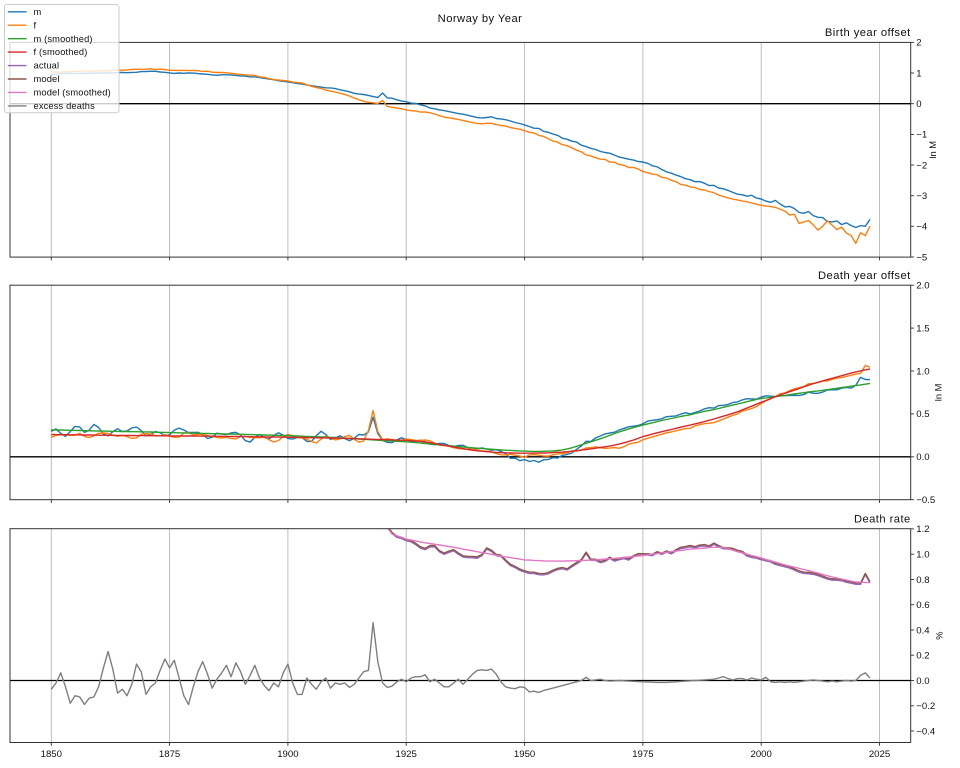 The height and width of the screenshot is (768, 960). I want to click on svg-text: −1, so click(921, 135).